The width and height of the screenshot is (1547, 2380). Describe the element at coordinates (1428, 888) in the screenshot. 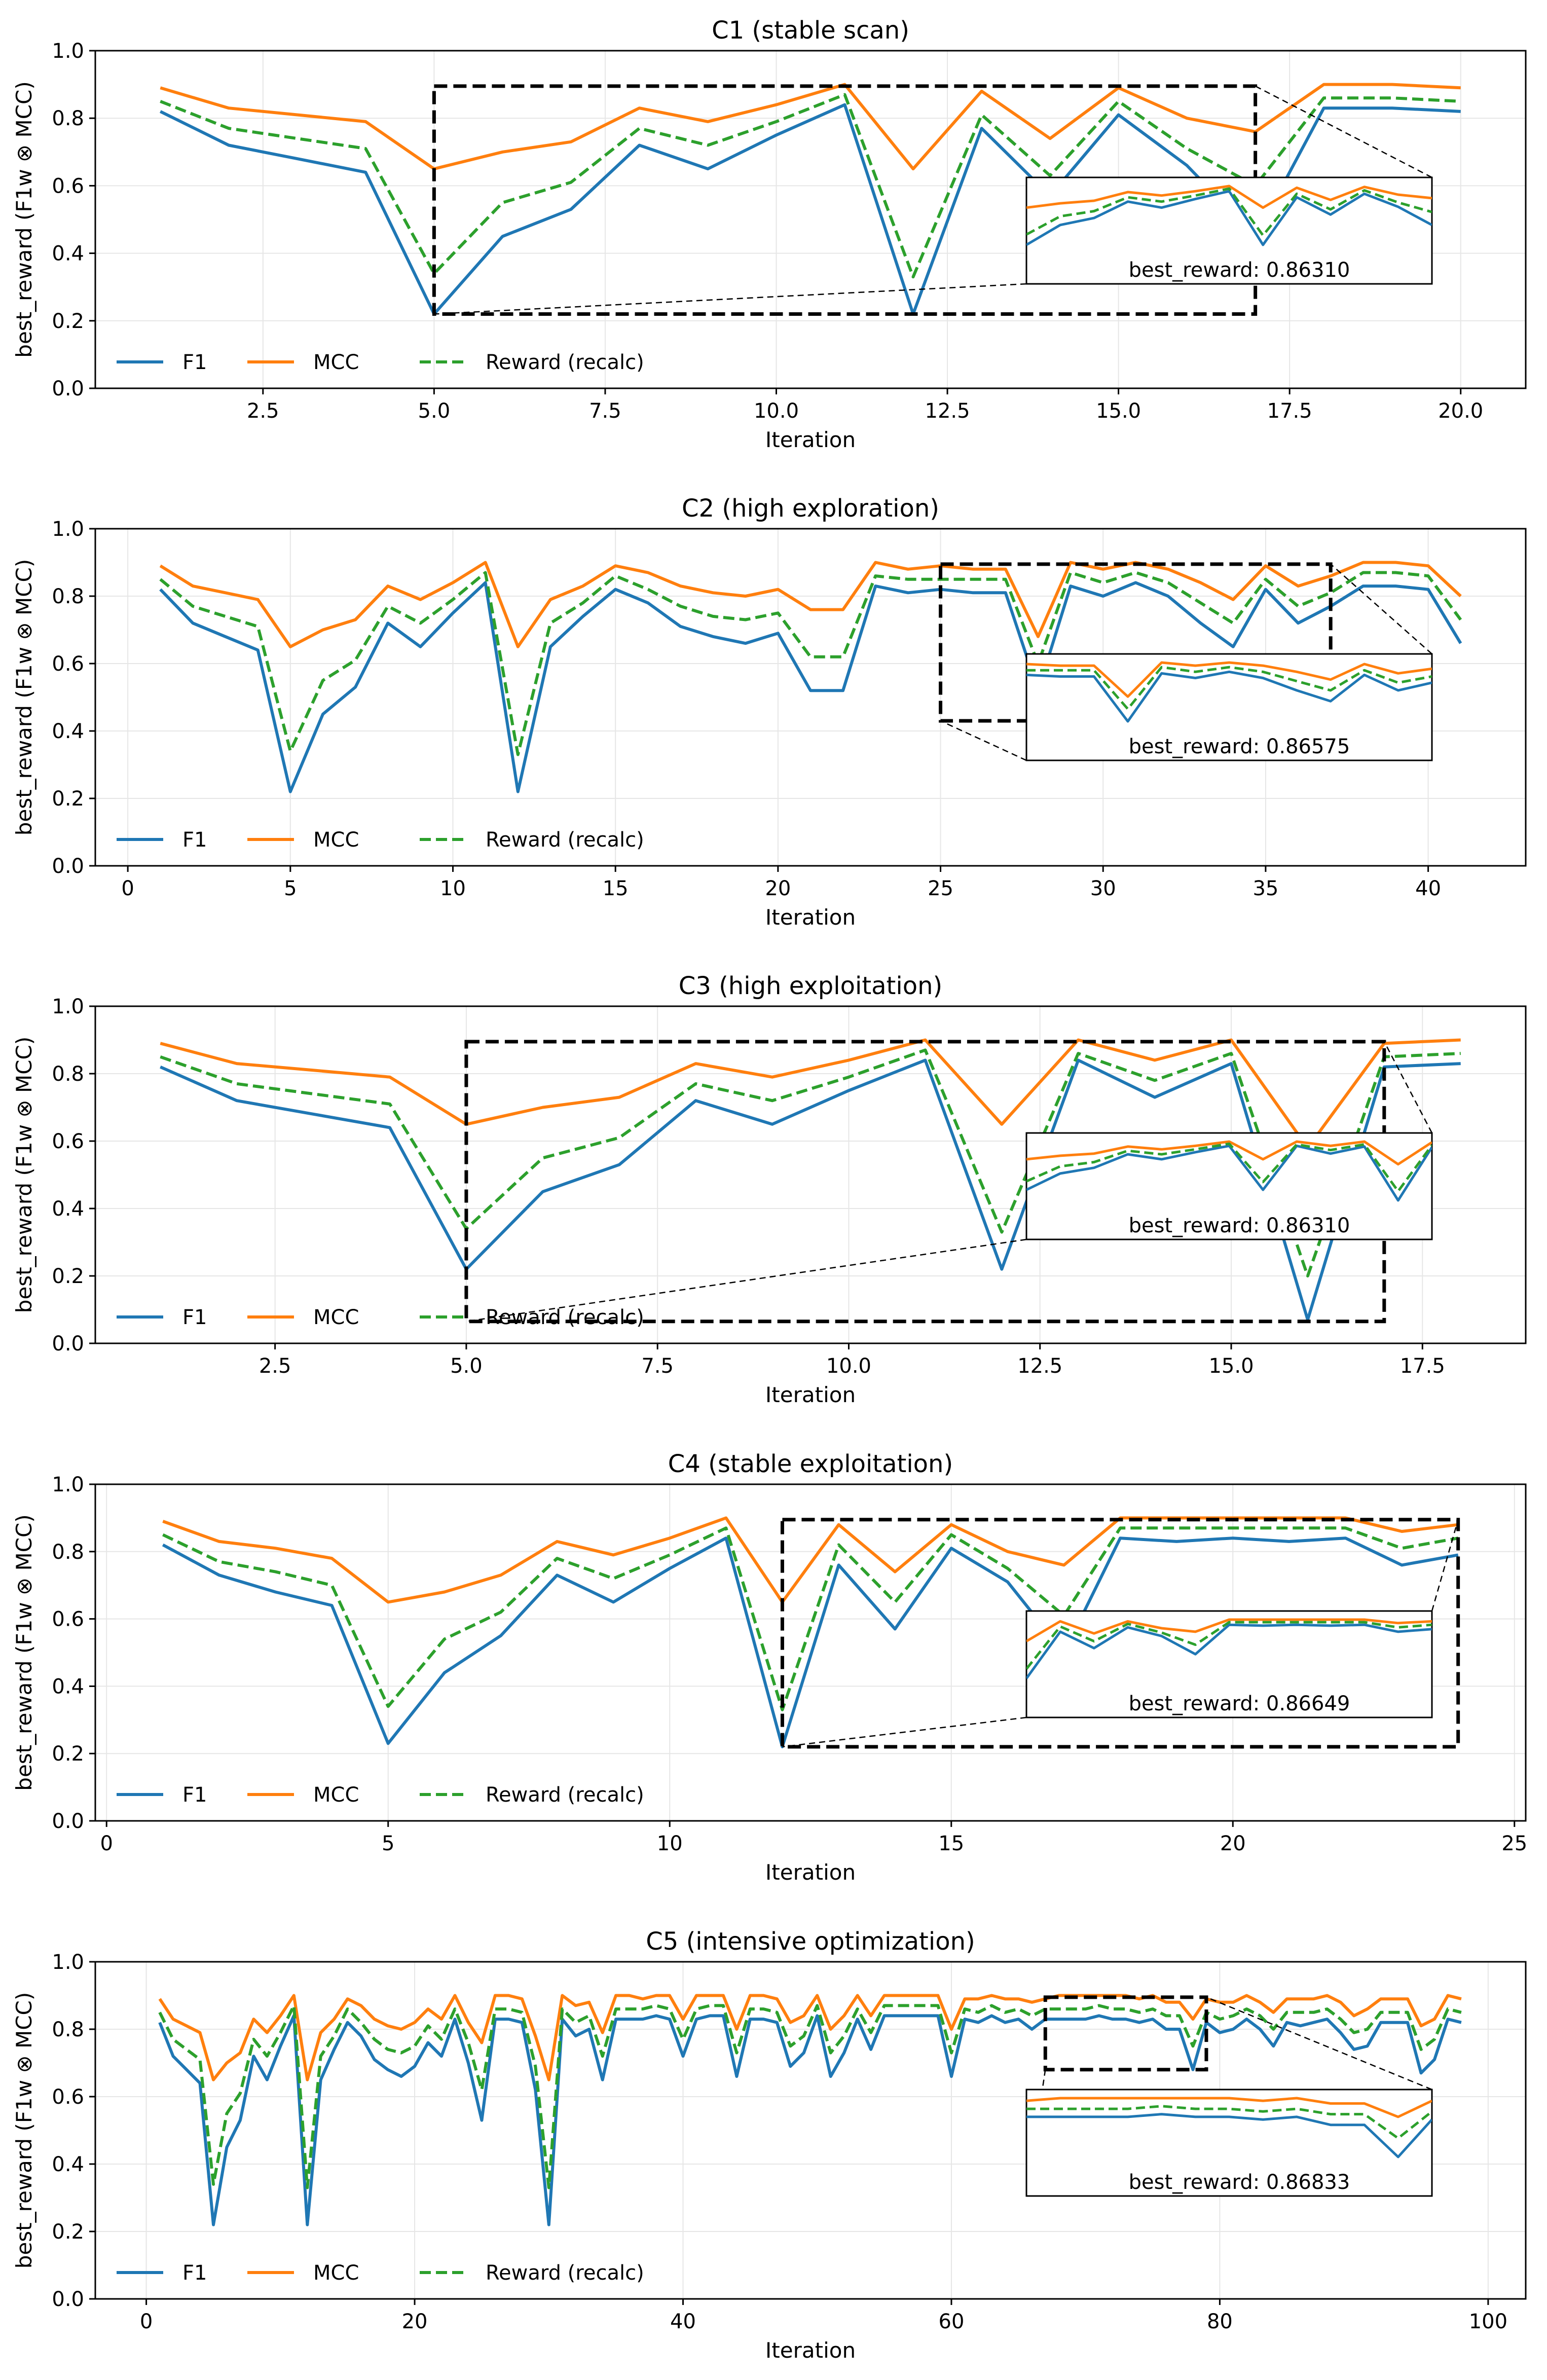

I see `x-tick-label: 40` at that location.